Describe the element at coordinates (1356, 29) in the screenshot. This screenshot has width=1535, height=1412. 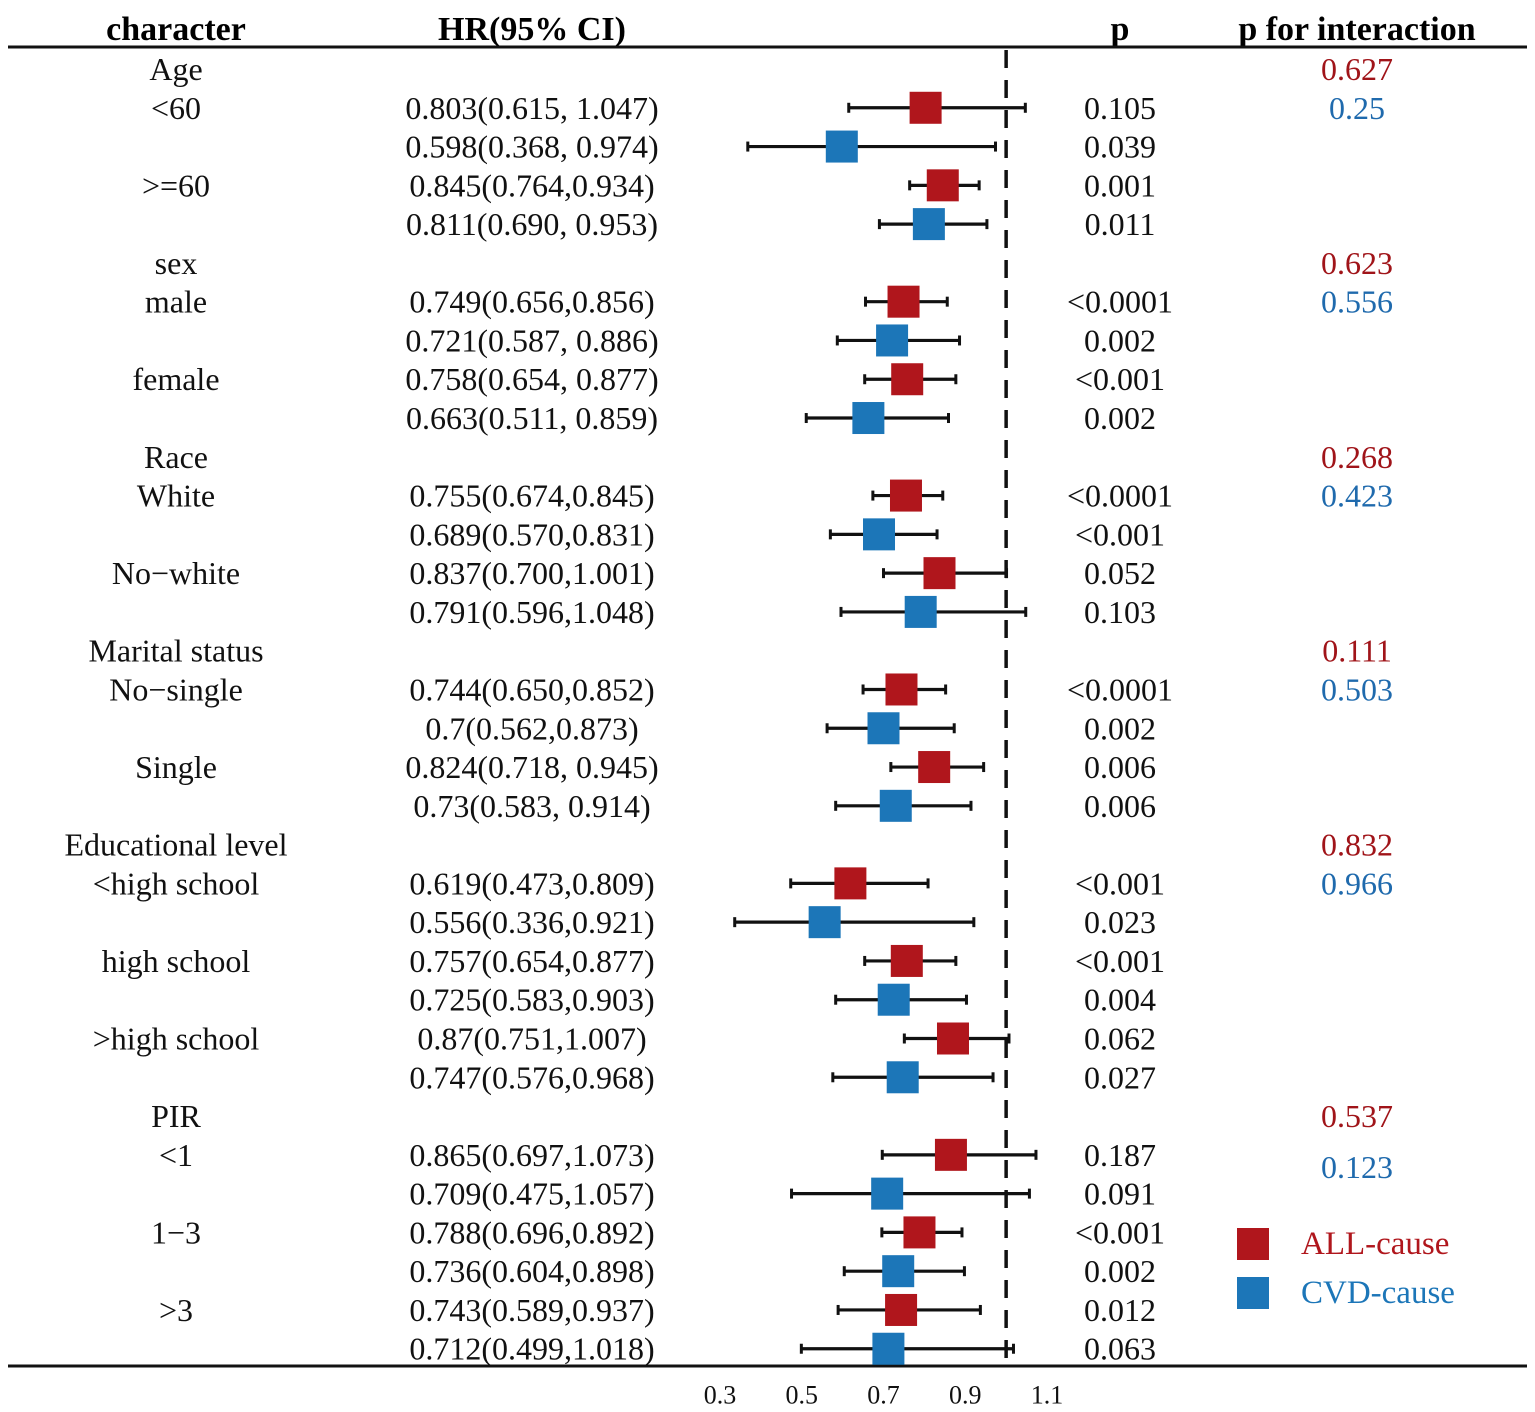
I see `header-p-interaction: p for interaction` at that location.